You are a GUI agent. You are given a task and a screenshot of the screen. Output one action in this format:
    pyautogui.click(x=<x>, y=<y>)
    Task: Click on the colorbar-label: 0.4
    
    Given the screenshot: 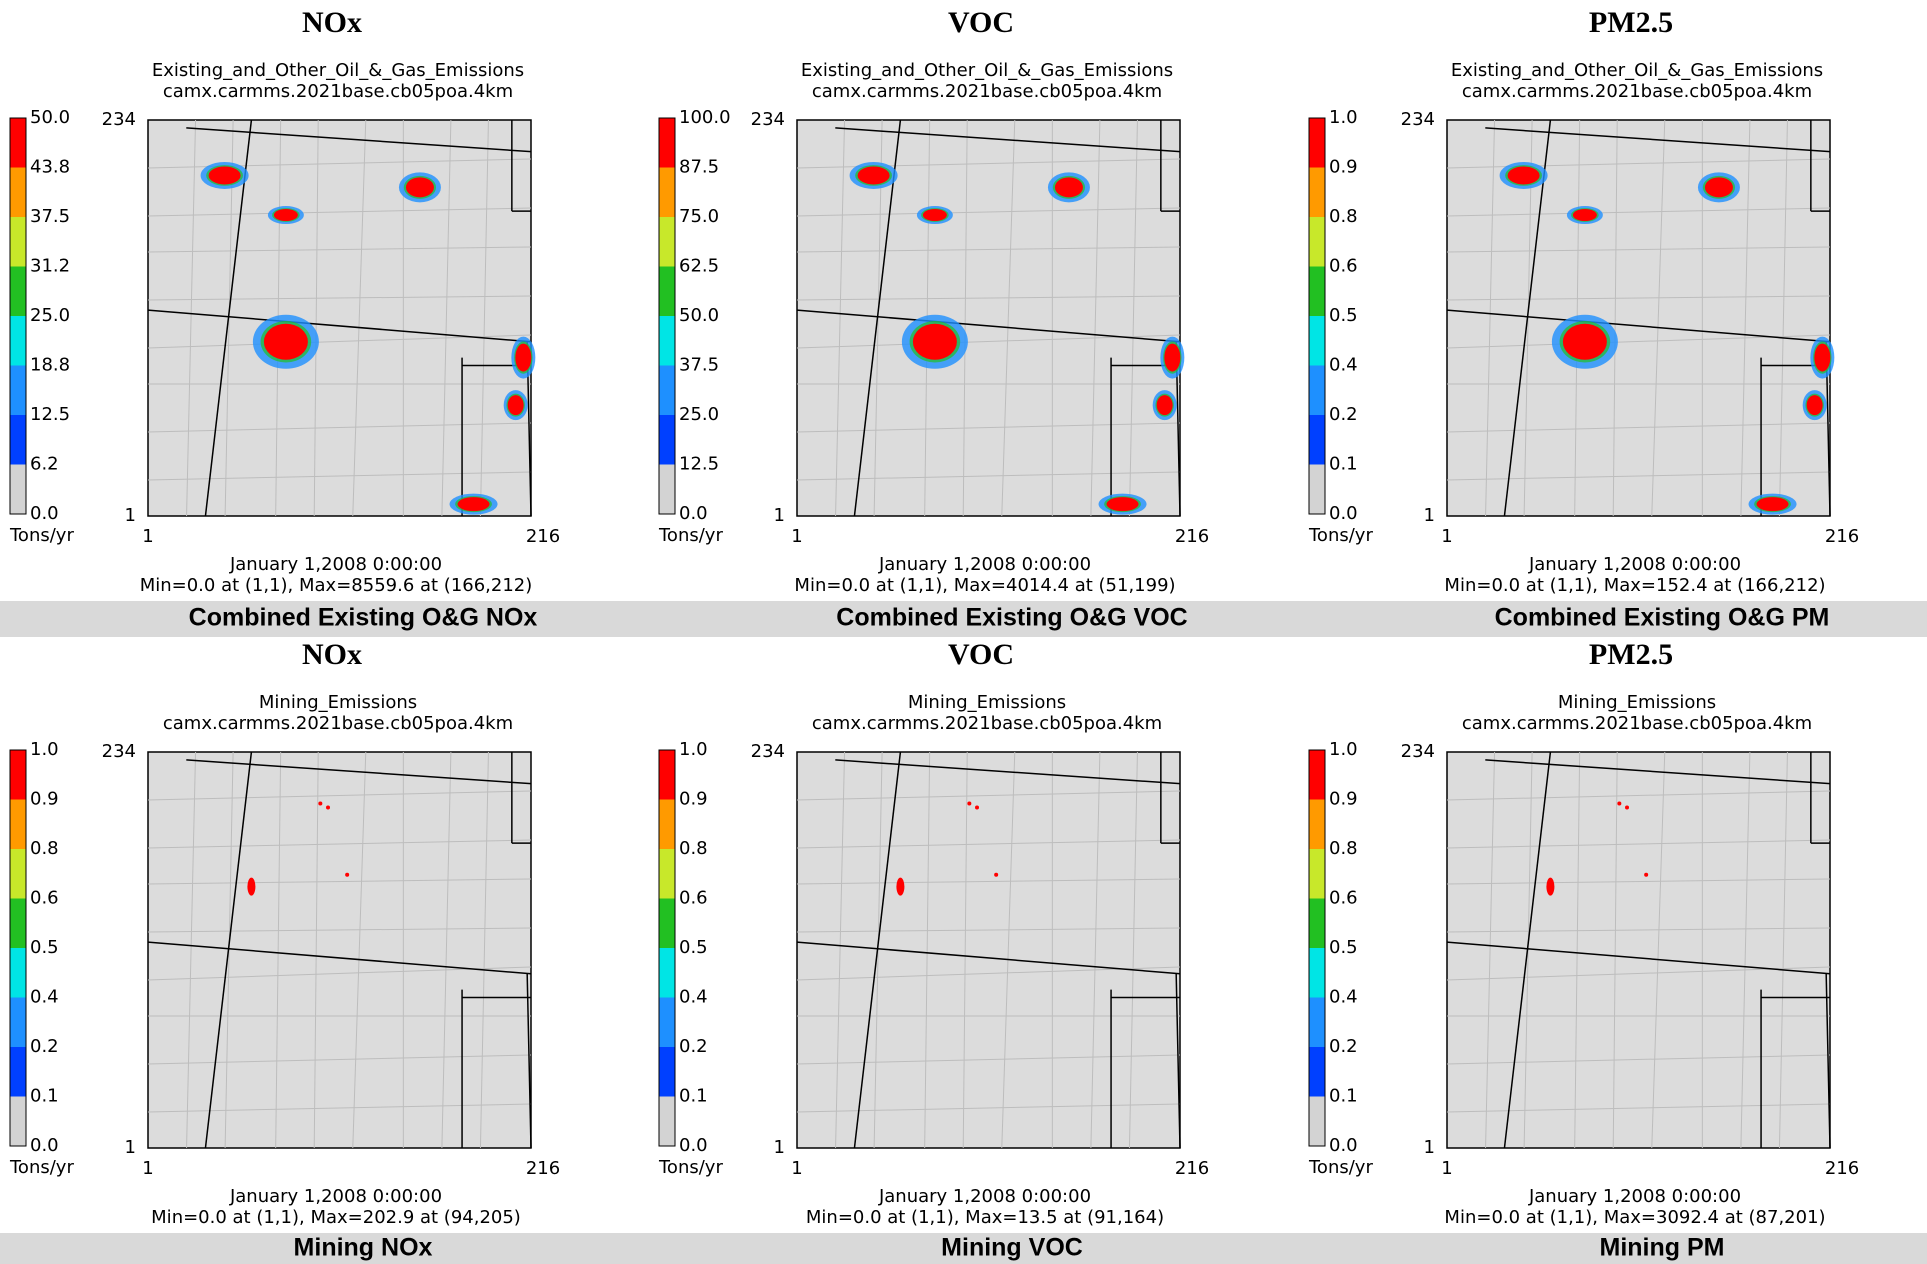 What is the action you would take?
    pyautogui.click(x=1343, y=365)
    